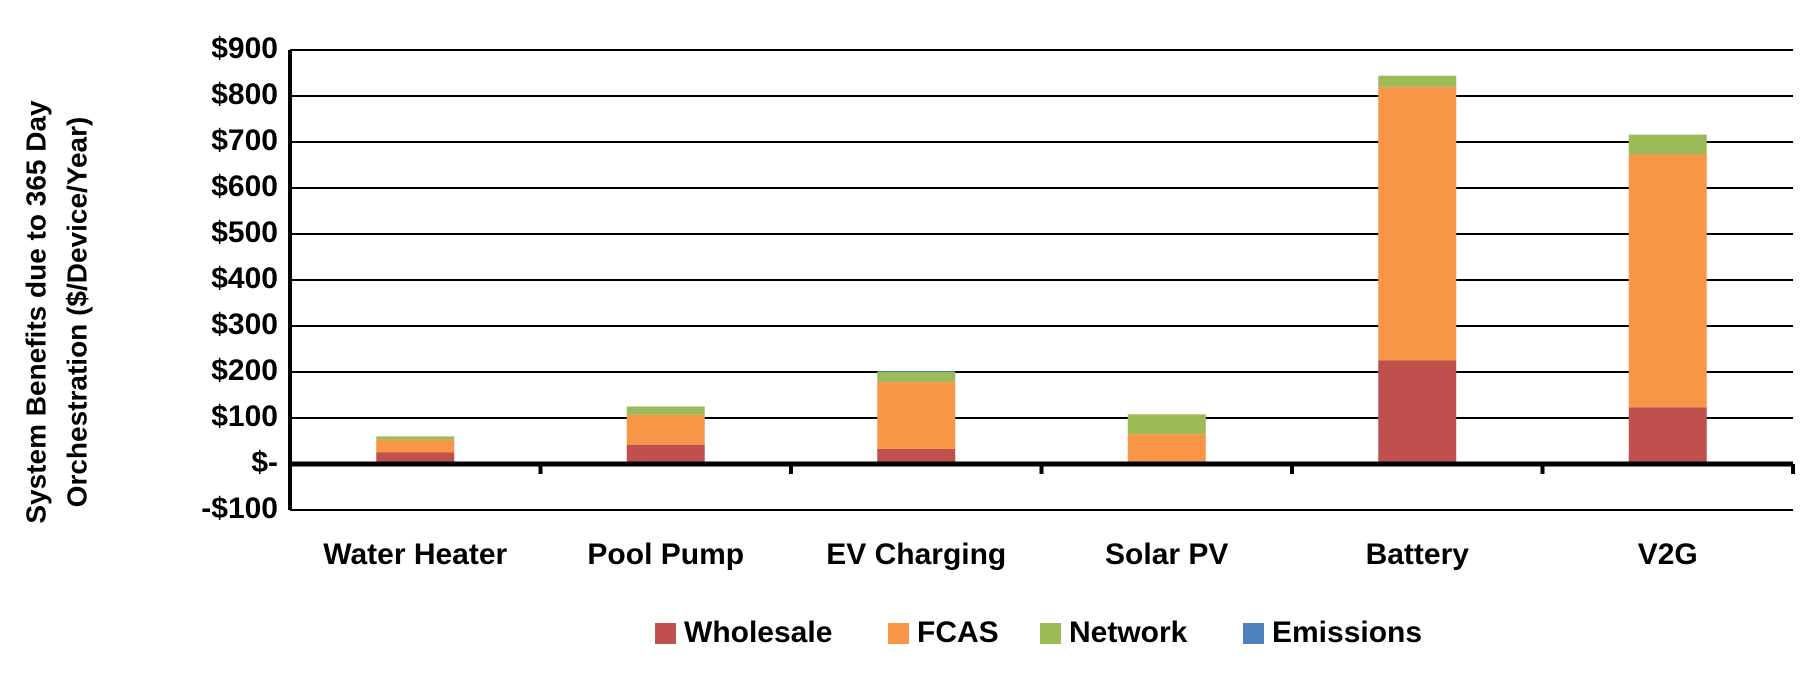 This screenshot has height=688, width=1806. I want to click on y-tick-label: $600, so click(244, 186).